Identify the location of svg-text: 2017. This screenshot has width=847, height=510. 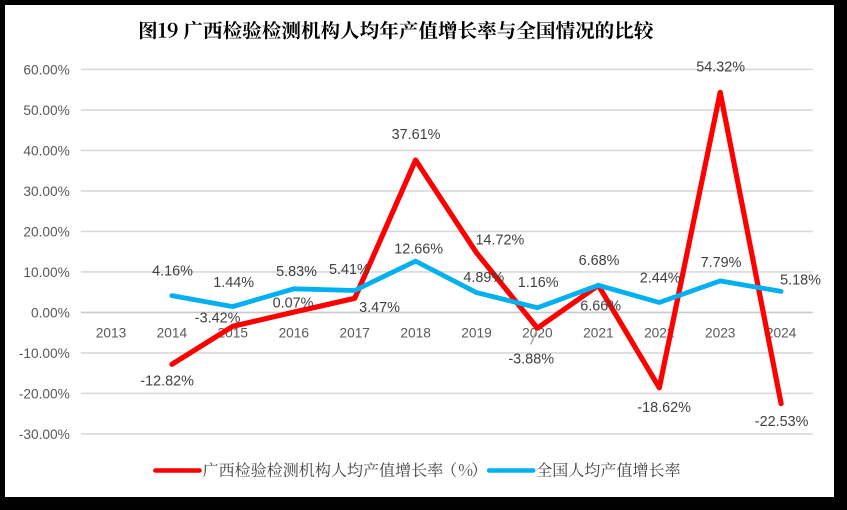
(354, 333).